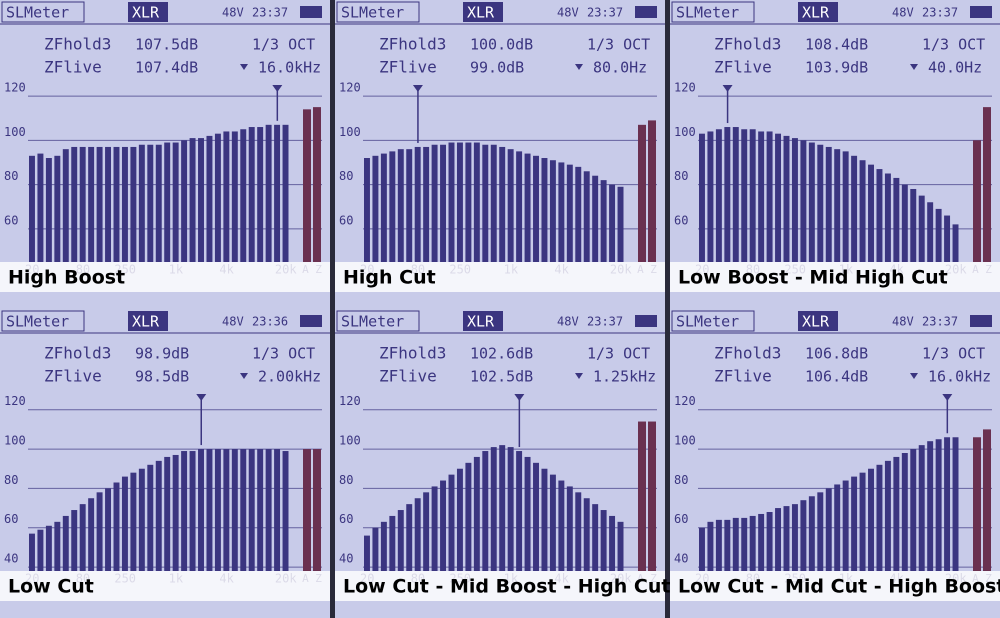 This screenshot has width=1000, height=618. I want to click on live-value: 98.5dB, so click(162, 377).